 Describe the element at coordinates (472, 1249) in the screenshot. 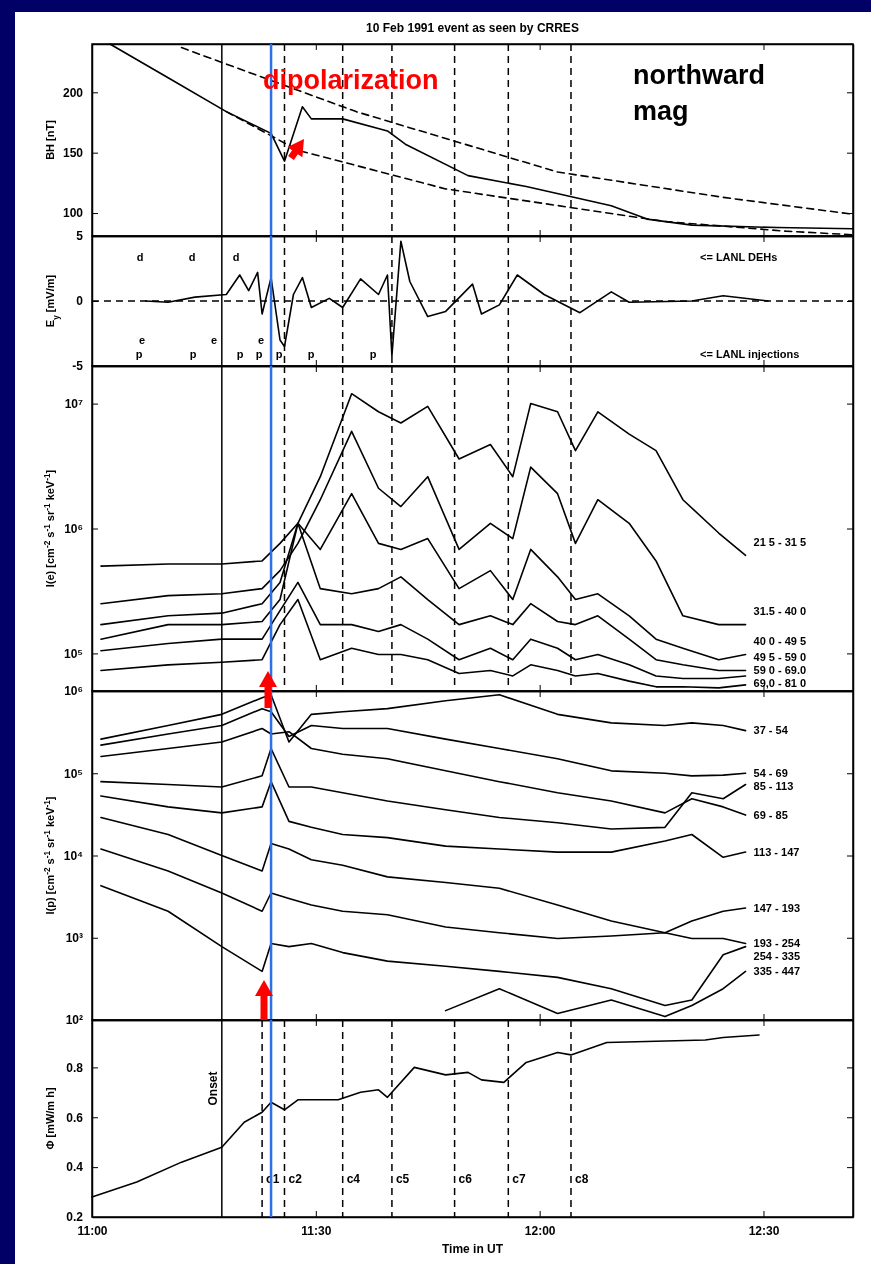

I see `x-axis-title: Time in UT` at that location.